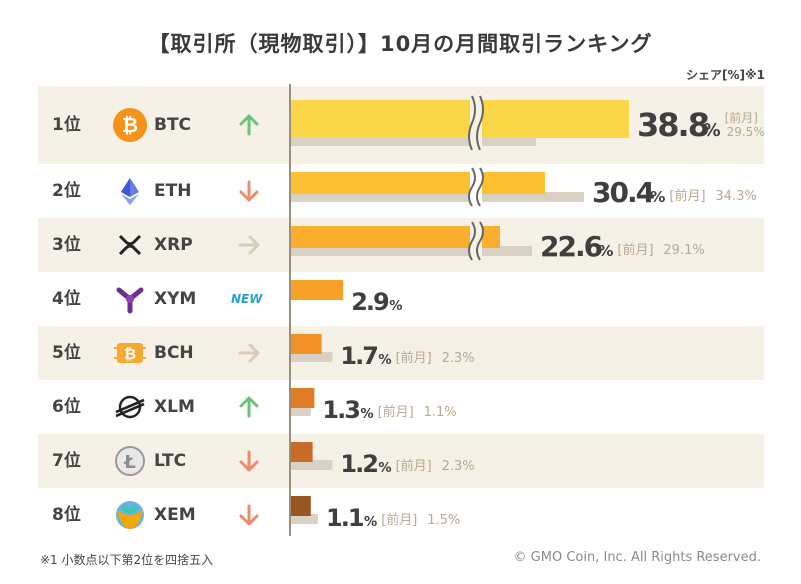  What do you see at coordinates (130, 245) in the screenshot?
I see `xrp-icon` at bounding box center [130, 245].